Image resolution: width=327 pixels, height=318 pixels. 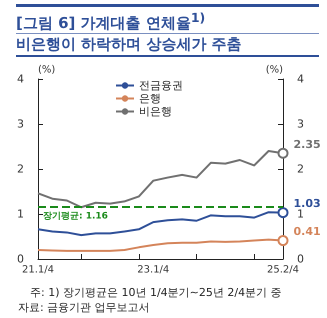 What do you see at coordinates (20, 79) in the screenshot?
I see `y-tick-label: 4` at bounding box center [20, 79].